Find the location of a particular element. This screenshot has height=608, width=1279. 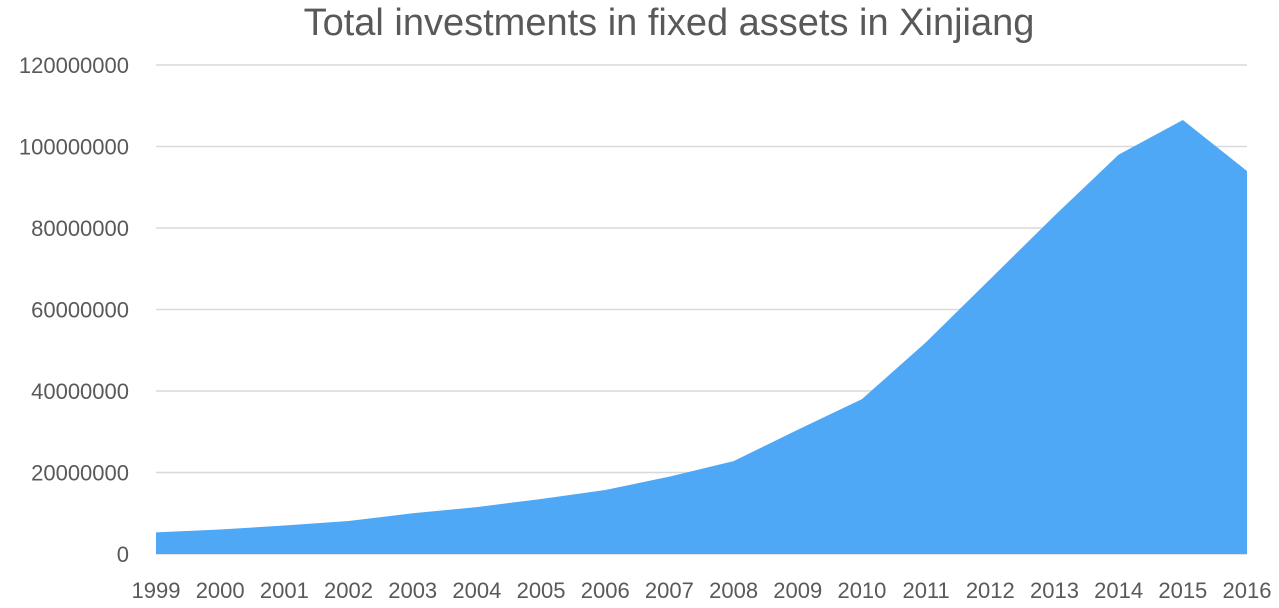

x-tick-label: 2001 is located at coordinates (284, 590).